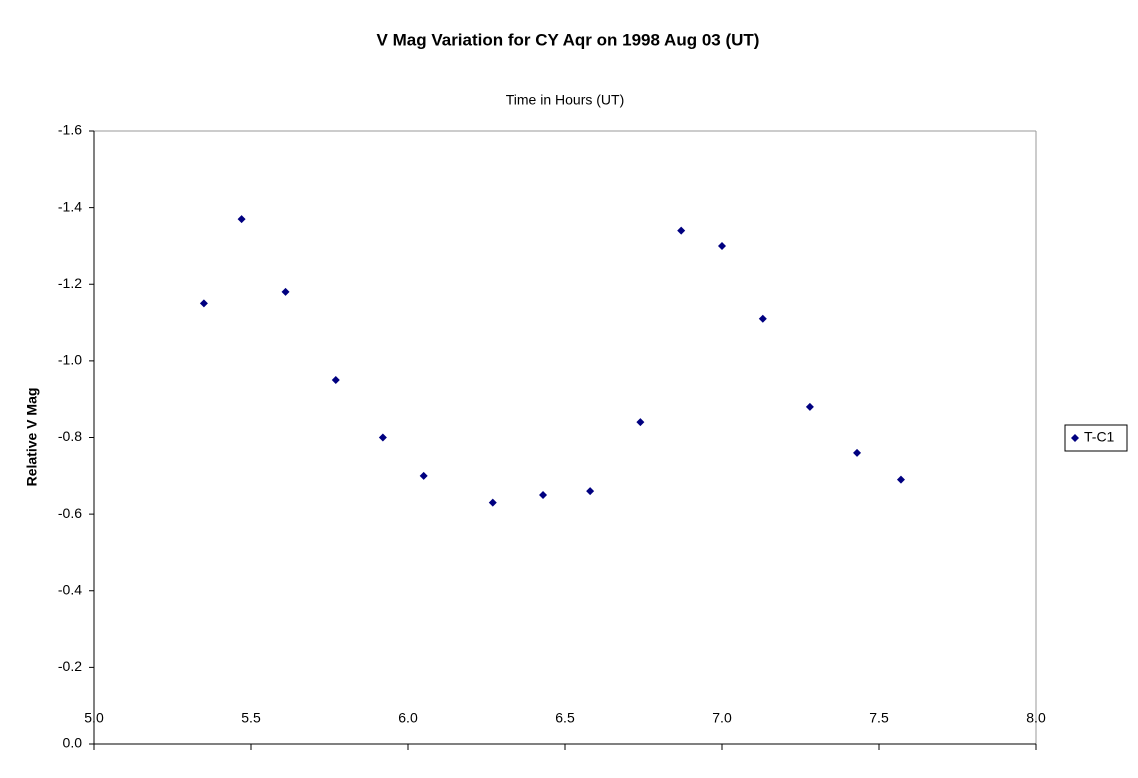  Describe the element at coordinates (70, 360) in the screenshot. I see `y-tick-label: -1.0` at that location.